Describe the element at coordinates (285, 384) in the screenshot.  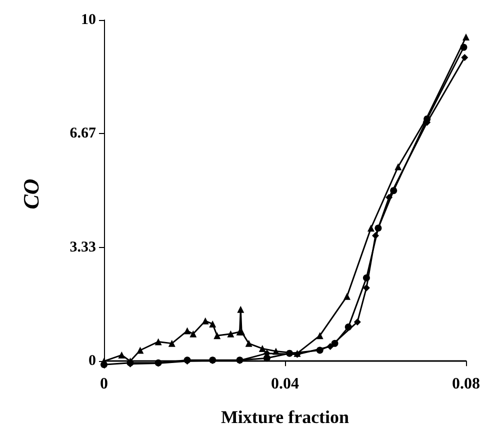
I see `x-tick-label: 0.04` at that location.